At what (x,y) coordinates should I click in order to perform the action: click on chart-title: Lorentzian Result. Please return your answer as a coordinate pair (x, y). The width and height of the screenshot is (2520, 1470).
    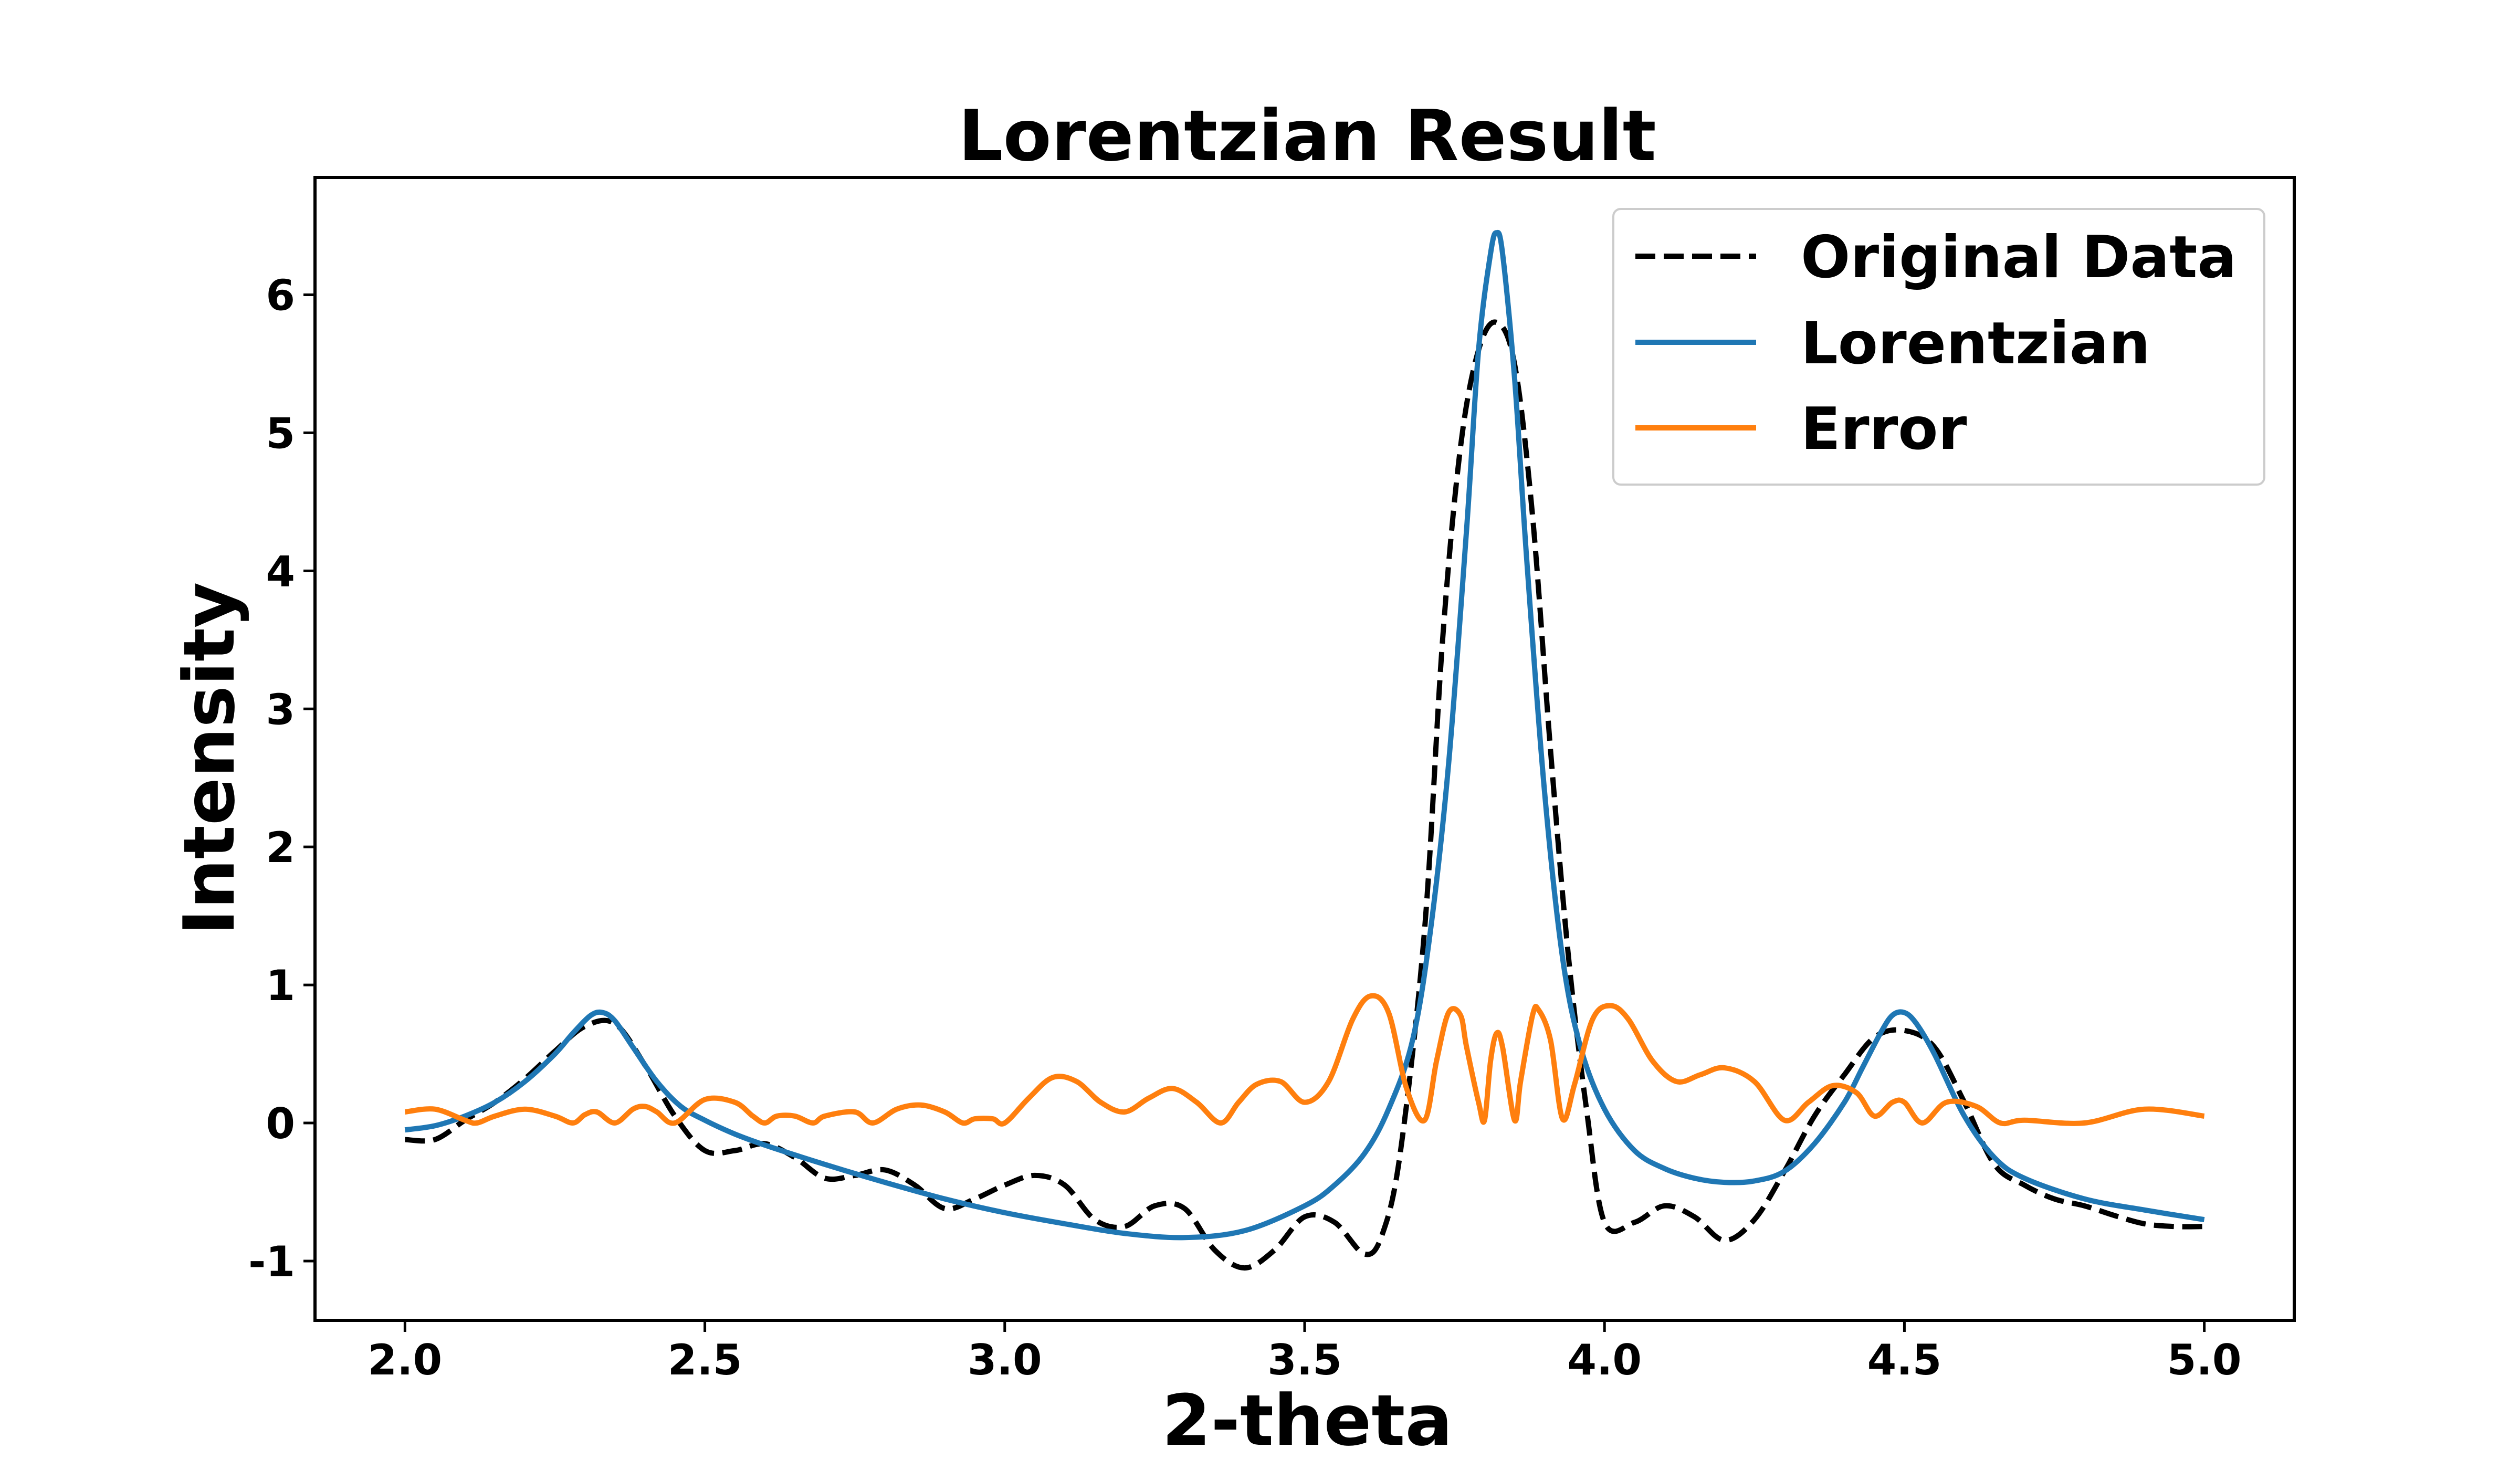
    Looking at the image, I should click on (1307, 136).